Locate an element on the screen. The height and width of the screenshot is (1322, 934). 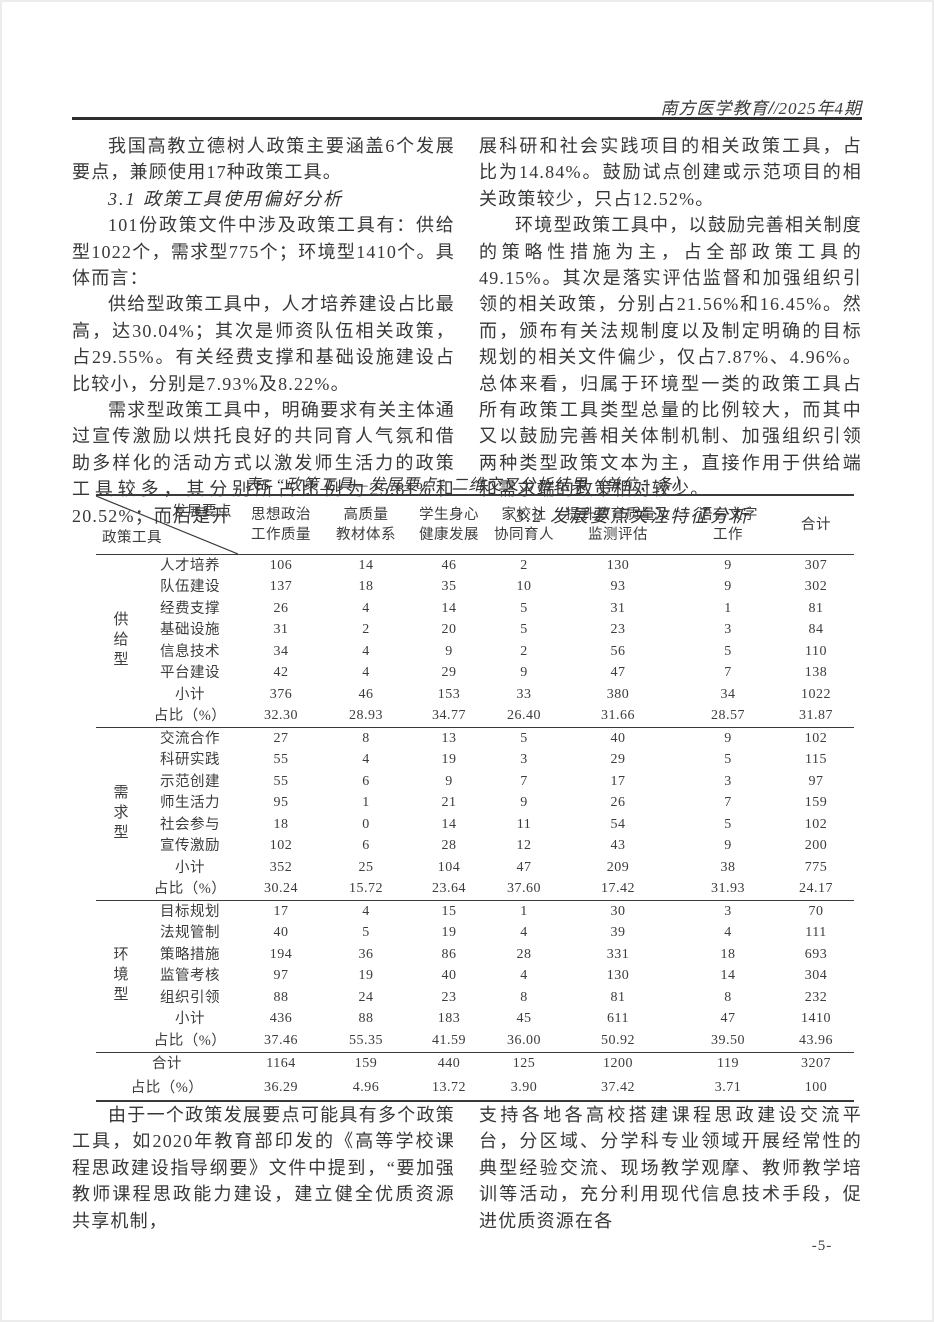
table-row: 监管考核 97 19 40 4 130 14 304 is located at coordinates (475, 977).